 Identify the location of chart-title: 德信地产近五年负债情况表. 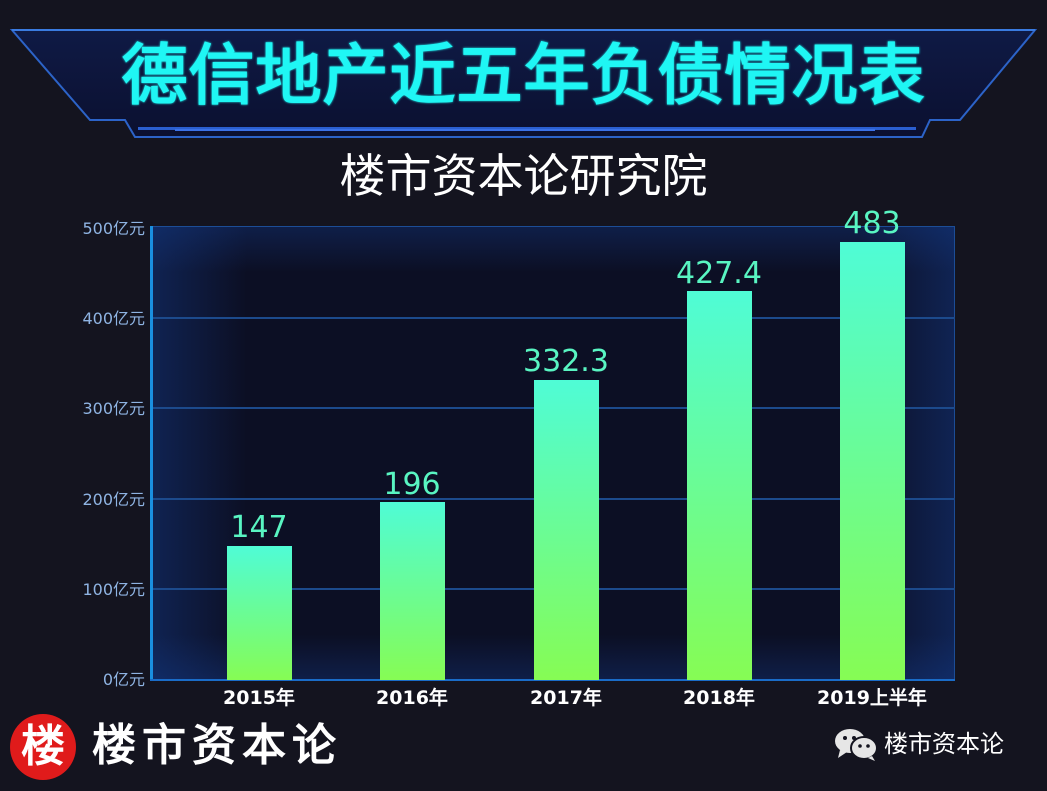
(523, 75).